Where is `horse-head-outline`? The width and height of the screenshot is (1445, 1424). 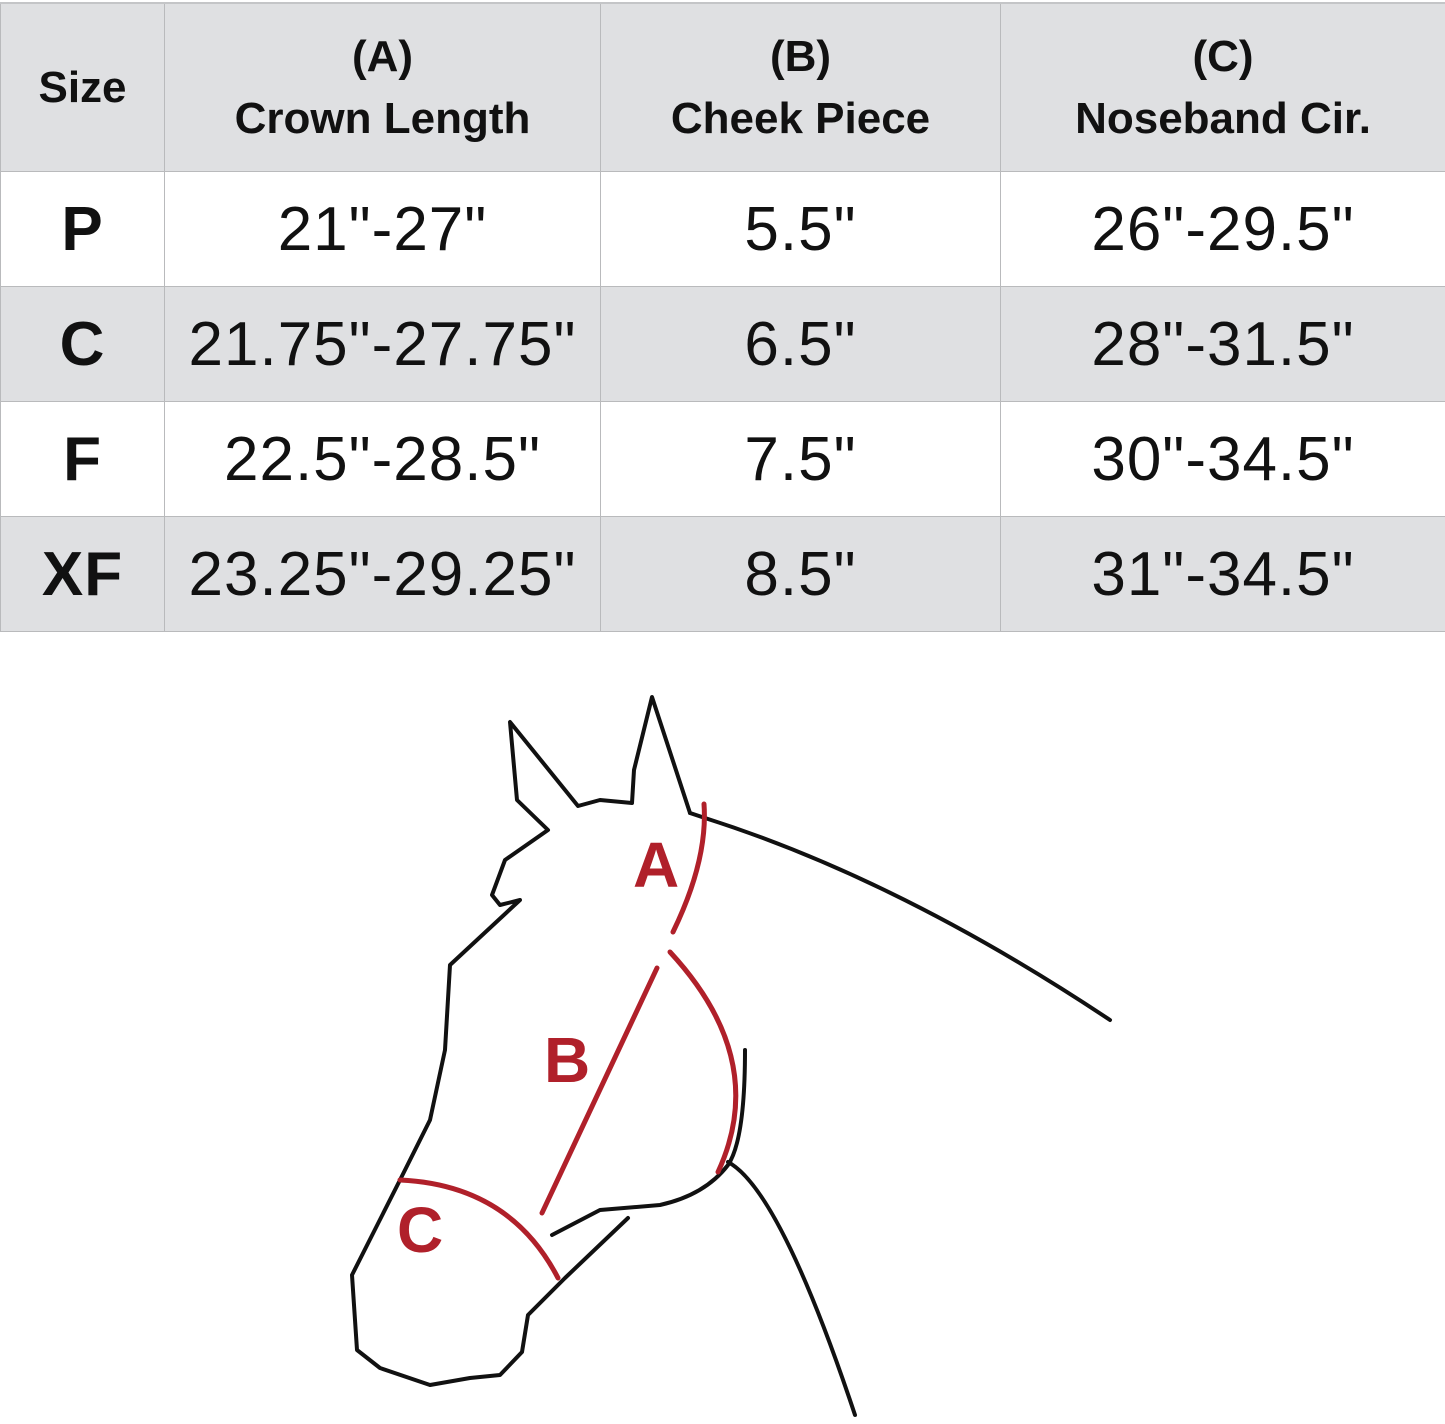
horse-head-outline is located at coordinates (521, 1041).